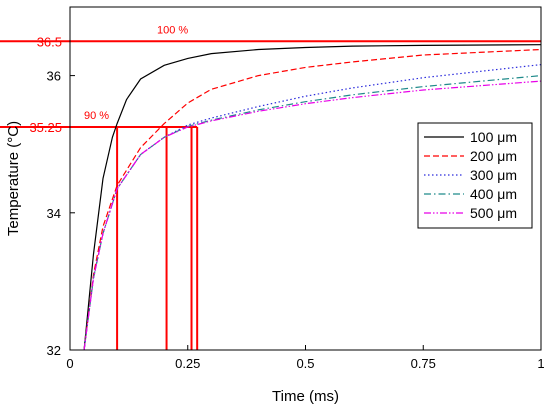  Describe the element at coordinates (172, 30) in the screenshot. I see `reference-annotation-0: 100 %` at that location.